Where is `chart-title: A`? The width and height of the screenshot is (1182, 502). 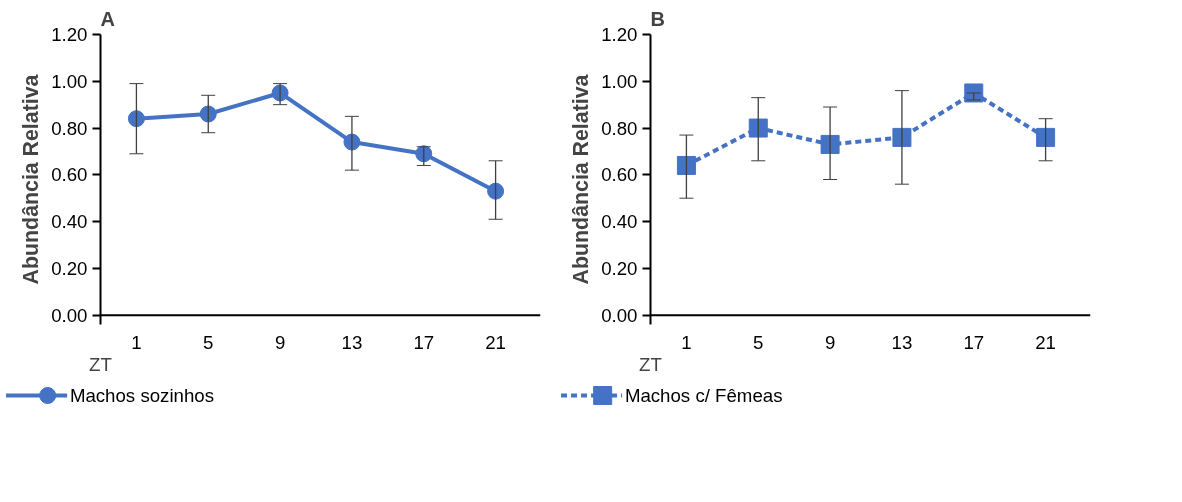
chart-title: A is located at coordinates (107, 18).